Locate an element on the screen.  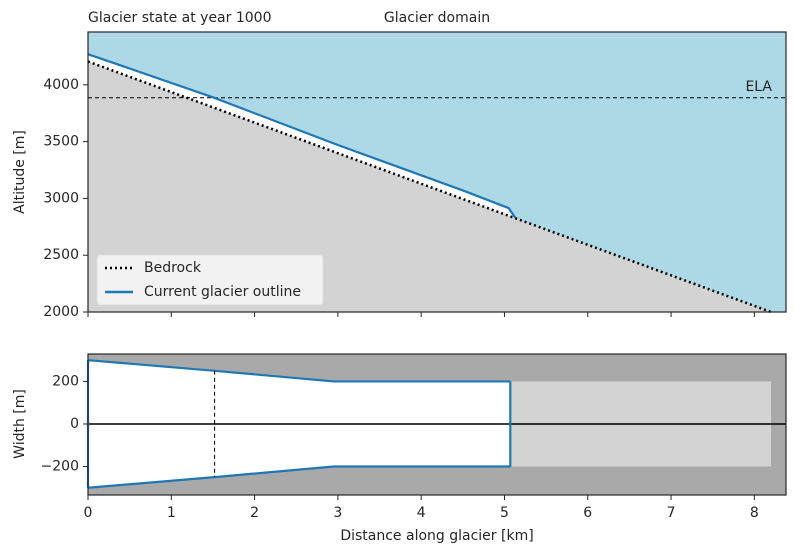
x-tick-label: 8 is located at coordinates (754, 513).